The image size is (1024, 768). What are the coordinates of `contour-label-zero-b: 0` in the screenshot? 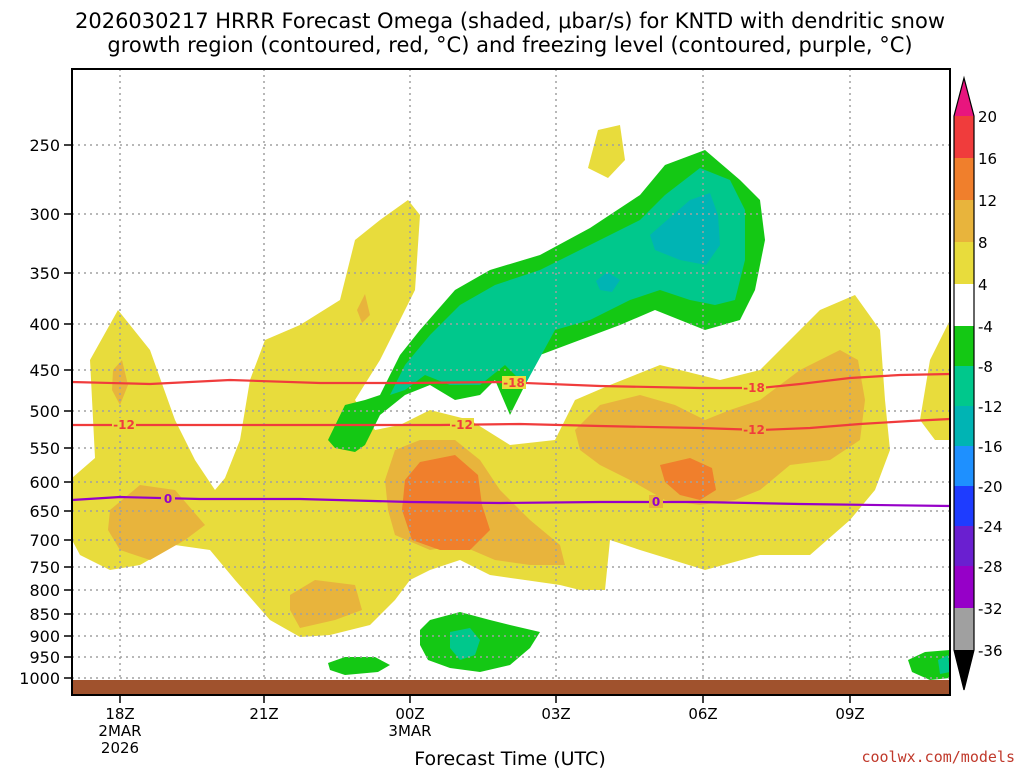 It's located at (656, 502).